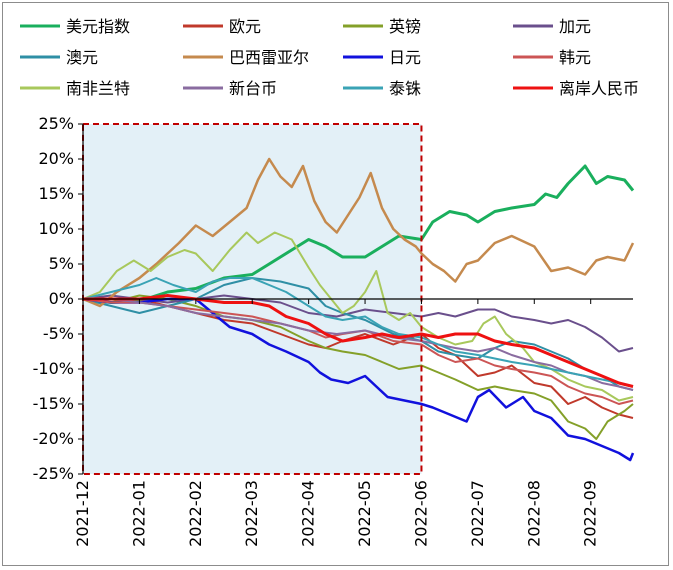  I want to click on y-tick-label: 15%, so click(56, 193).